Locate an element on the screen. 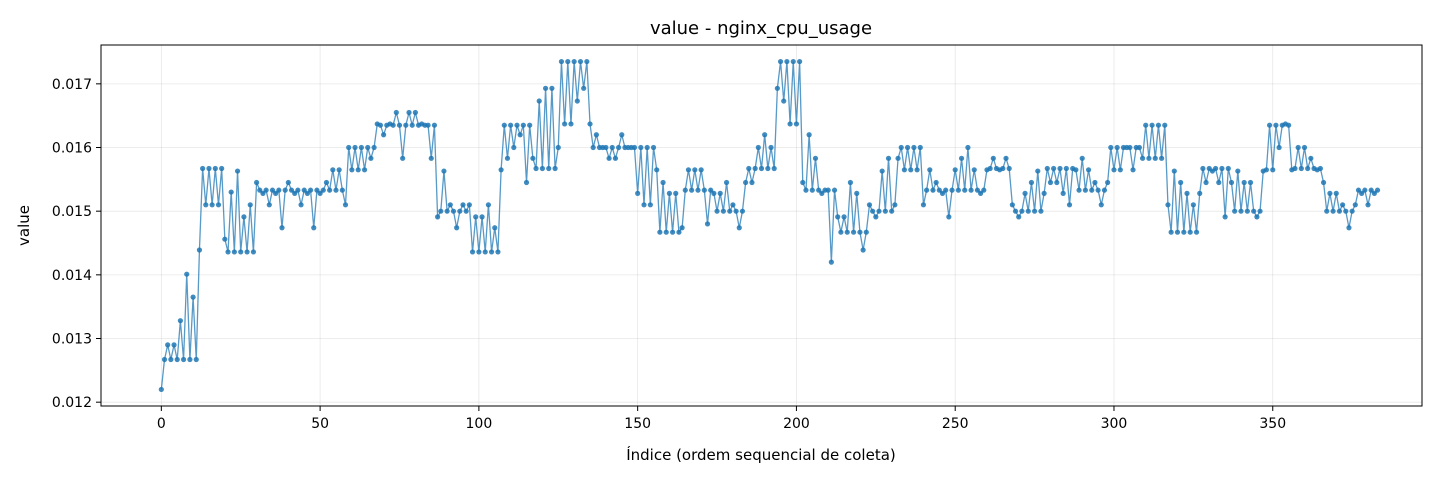 The image size is (1440, 480). x-tick-label: 150 is located at coordinates (637, 424).